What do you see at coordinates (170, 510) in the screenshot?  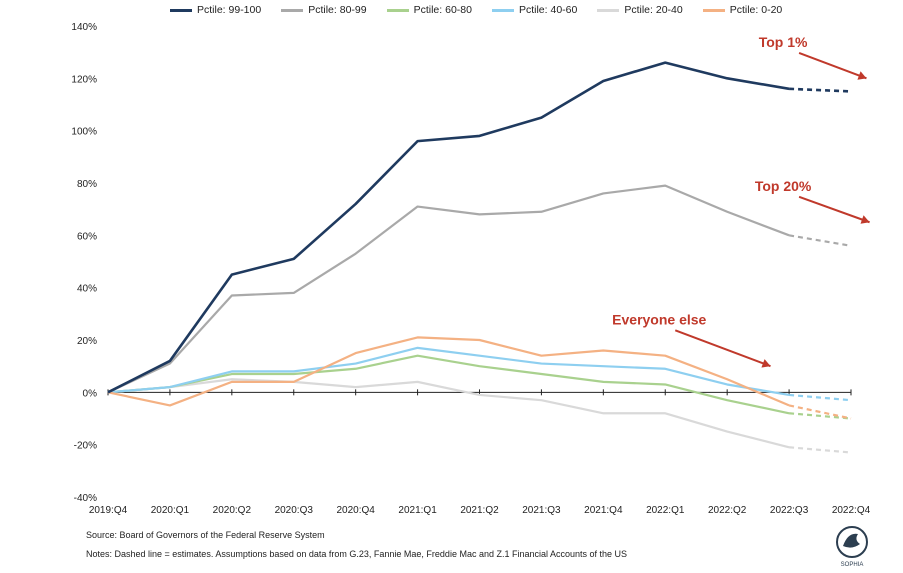 I see `x-tick-label: 2020:Q1` at bounding box center [170, 510].